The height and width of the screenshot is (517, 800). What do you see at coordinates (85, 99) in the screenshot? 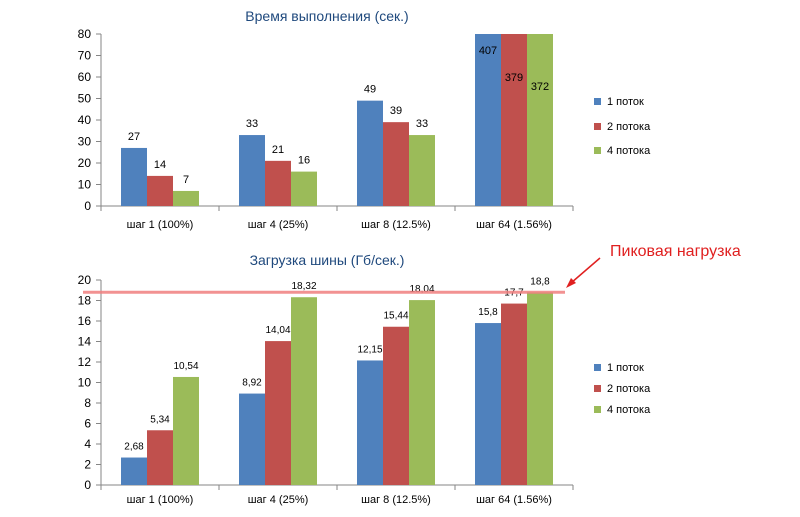
I see `y-tick-label: 50` at bounding box center [85, 99].